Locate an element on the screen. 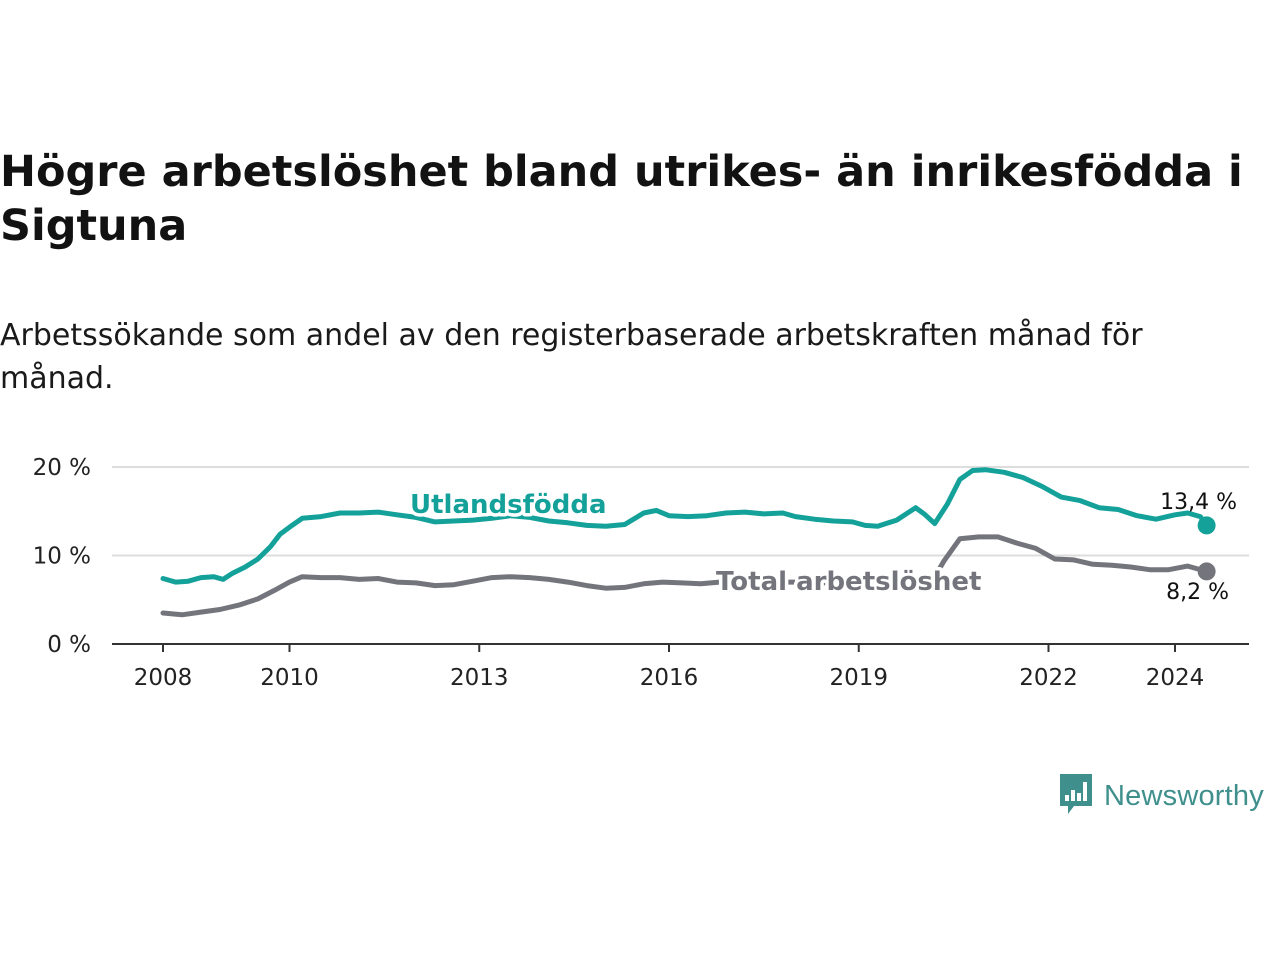  x-tick-label-2013: 2013 is located at coordinates (479, 678).